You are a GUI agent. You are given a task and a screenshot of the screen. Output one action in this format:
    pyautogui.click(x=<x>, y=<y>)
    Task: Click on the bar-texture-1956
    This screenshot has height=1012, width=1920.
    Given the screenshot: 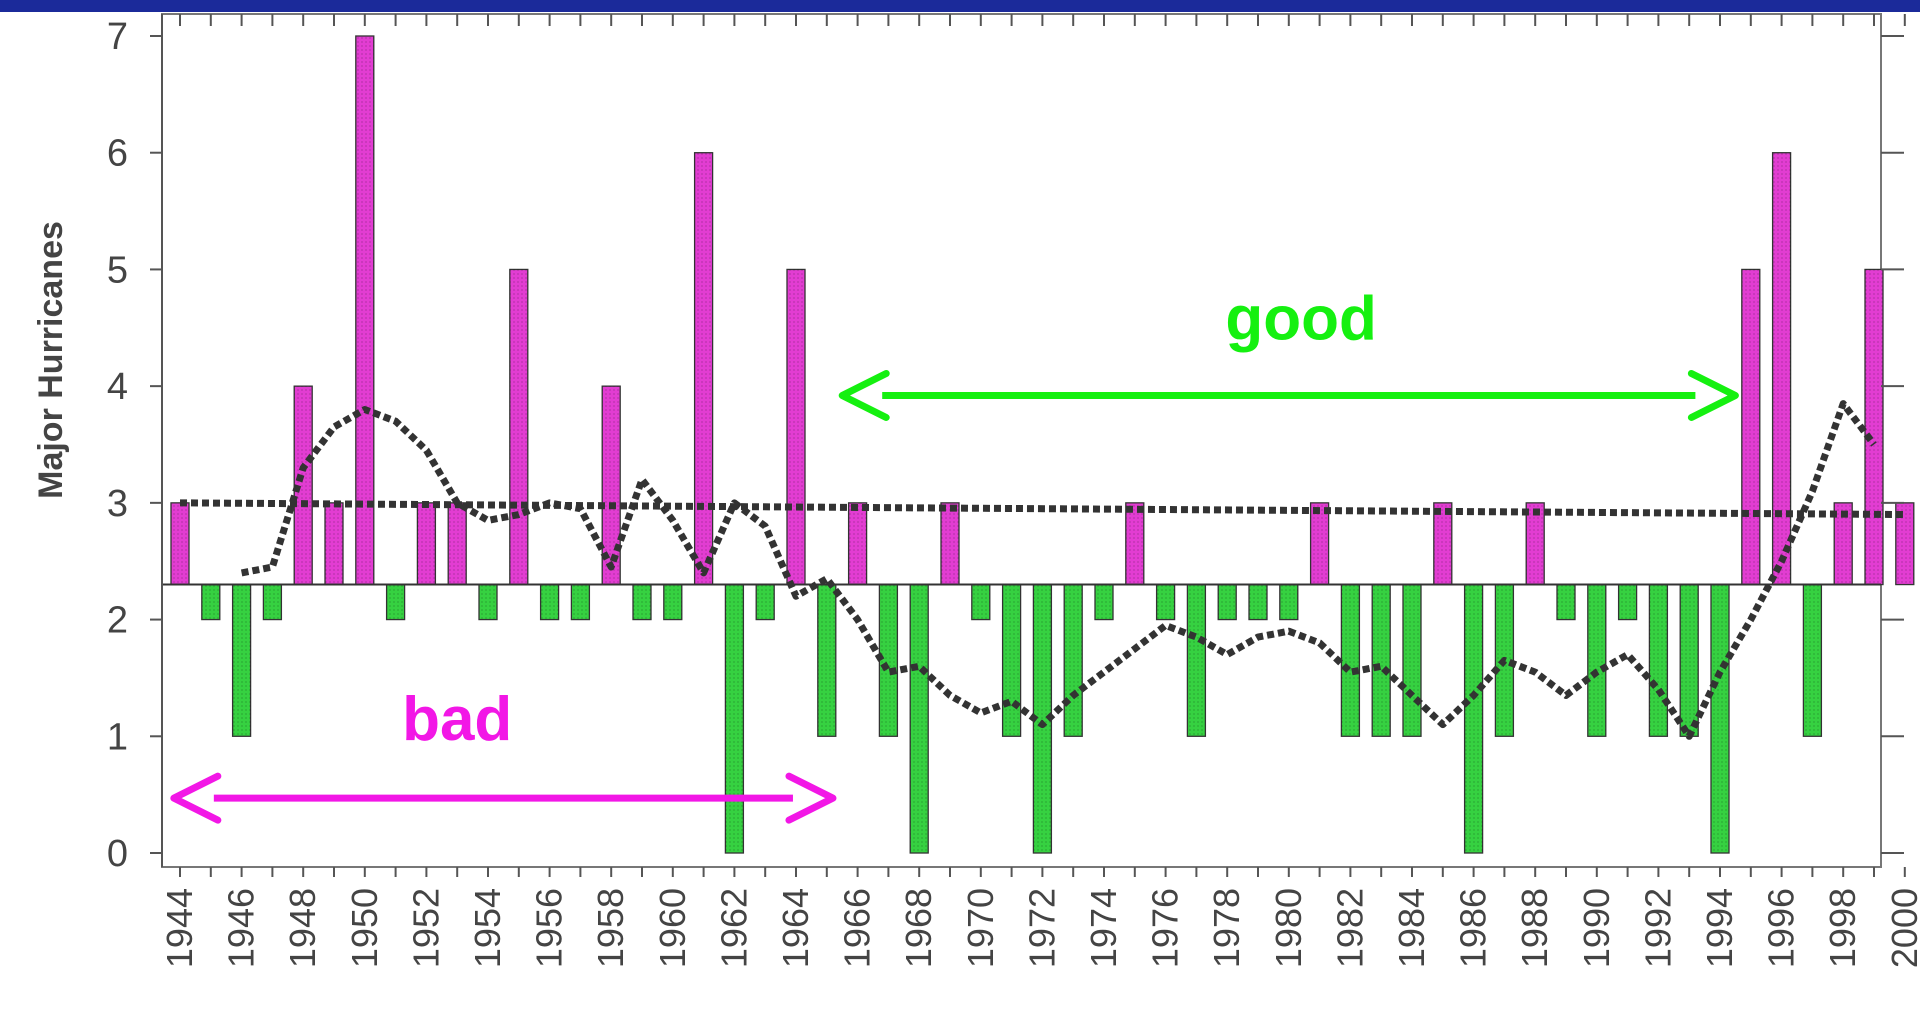 What is the action you would take?
    pyautogui.click(x=549, y=602)
    